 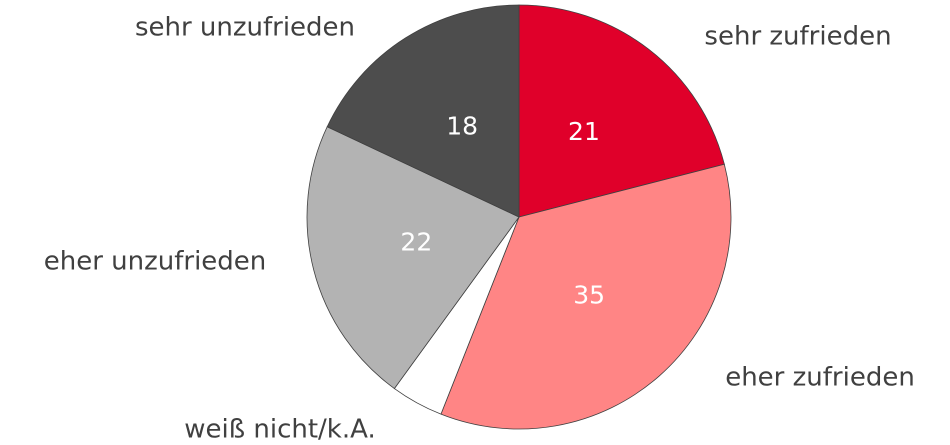 I want to click on category-label: weiß nicht/k.A., so click(x=279, y=430).